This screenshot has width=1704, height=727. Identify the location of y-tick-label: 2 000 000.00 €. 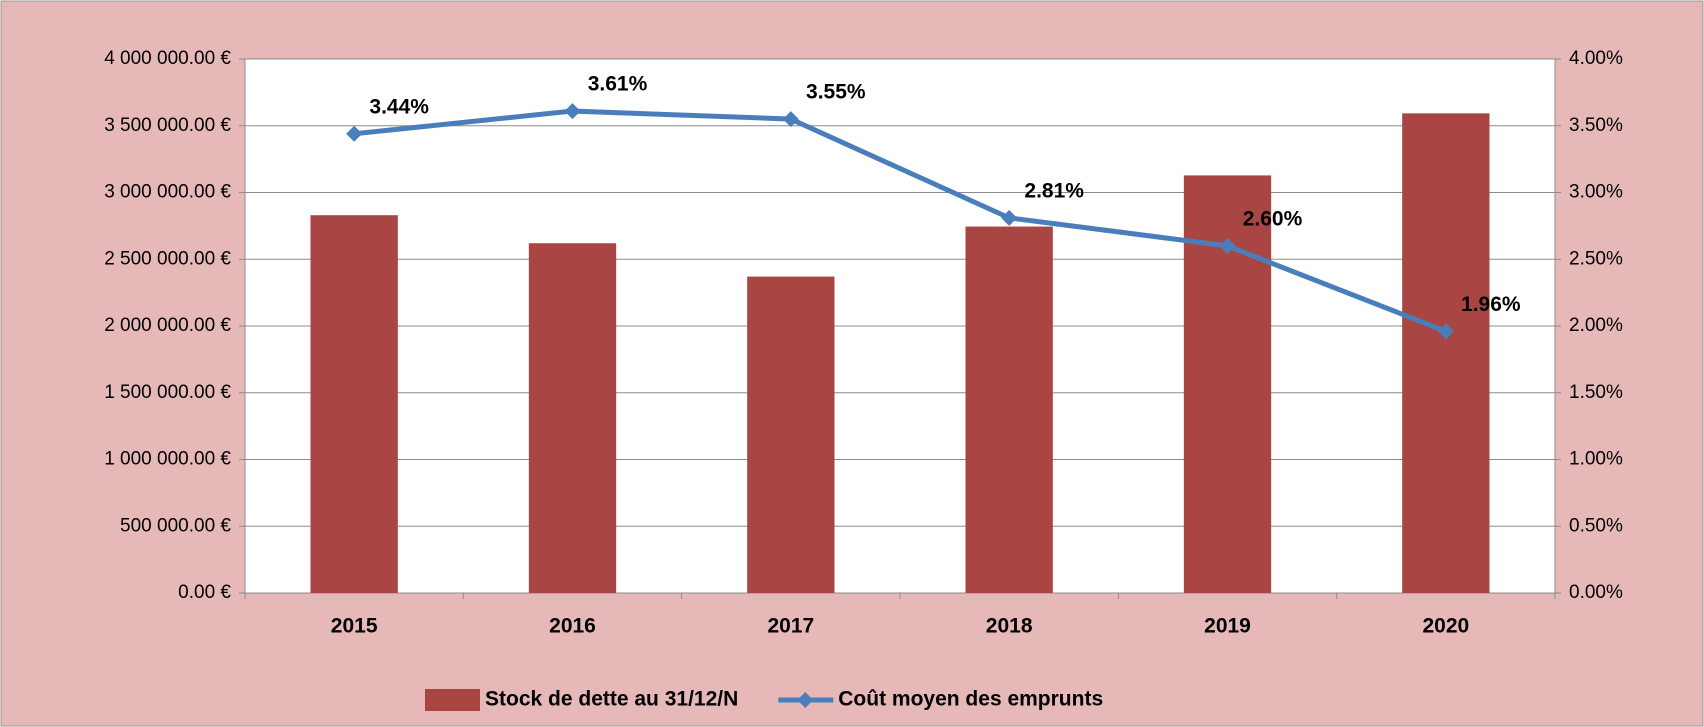
(167, 325).